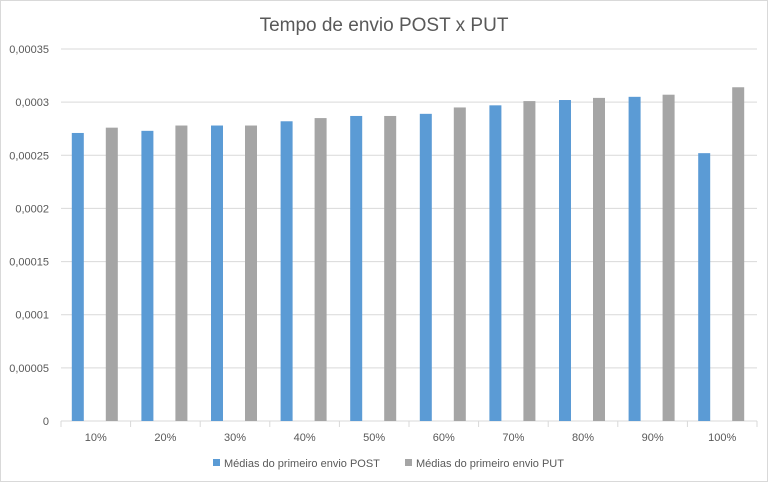 The image size is (768, 482). What do you see at coordinates (96, 438) in the screenshot?
I see `x-tick-label: 10%` at bounding box center [96, 438].